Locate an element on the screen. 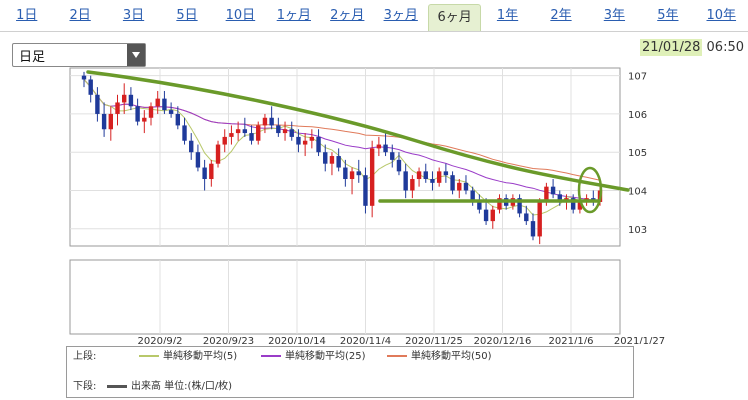  timestamp-date: 21/01/28 is located at coordinates (671, 47).